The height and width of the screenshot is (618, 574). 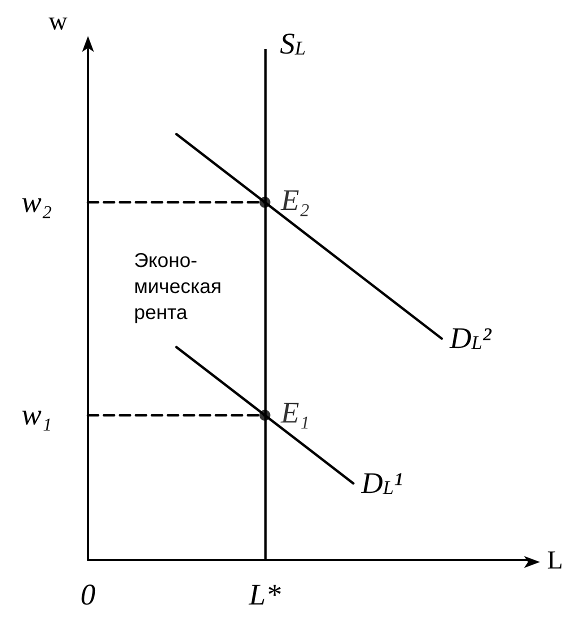 What do you see at coordinates (88, 595) in the screenshot?
I see `x-tick-label: 0` at bounding box center [88, 595].